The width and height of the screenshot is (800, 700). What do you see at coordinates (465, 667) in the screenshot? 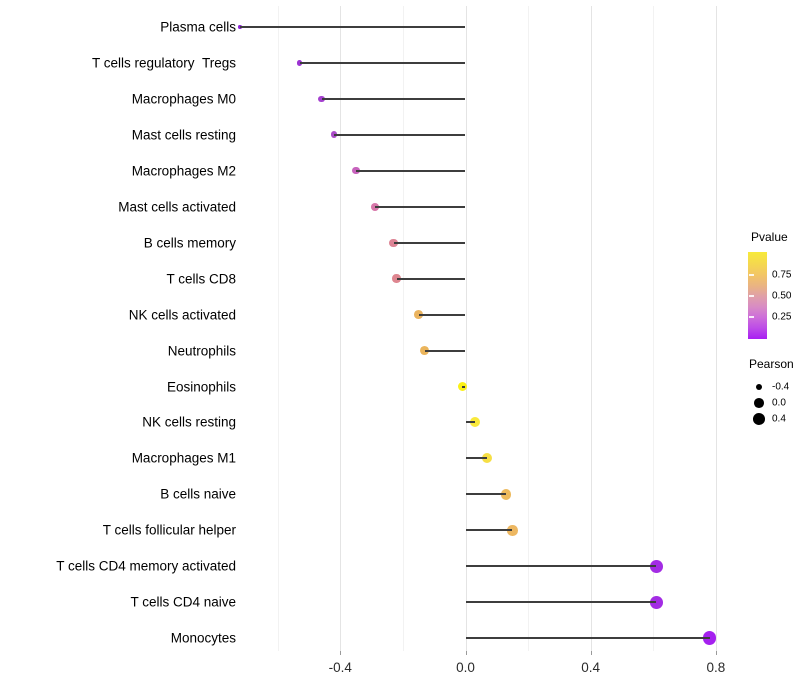
I see `x-axis-tick-label: 0.0` at bounding box center [465, 667].